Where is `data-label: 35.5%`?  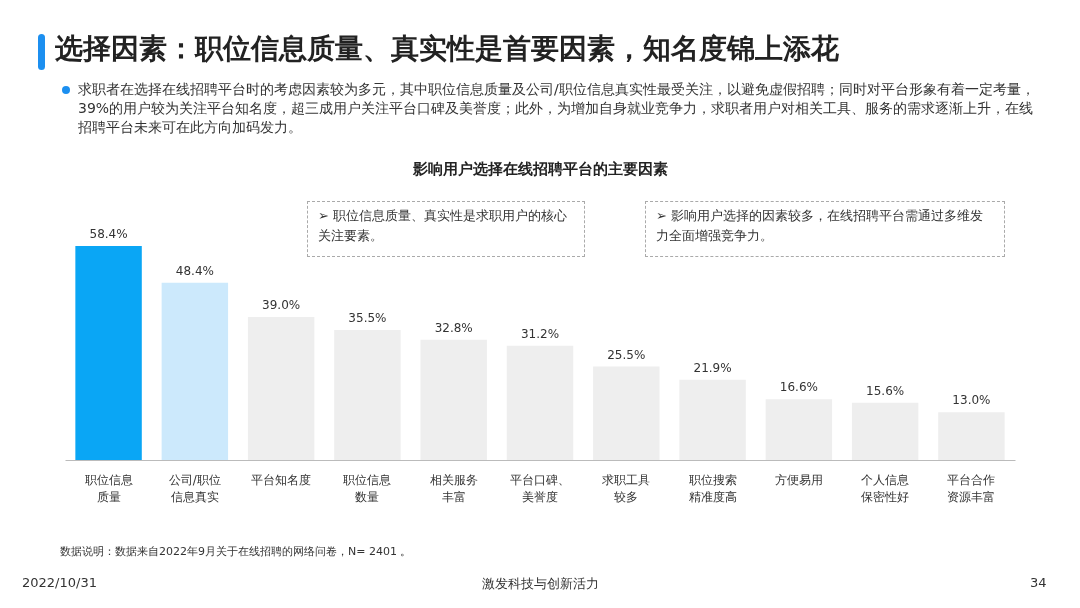 data-label: 35.5% is located at coordinates (367, 317).